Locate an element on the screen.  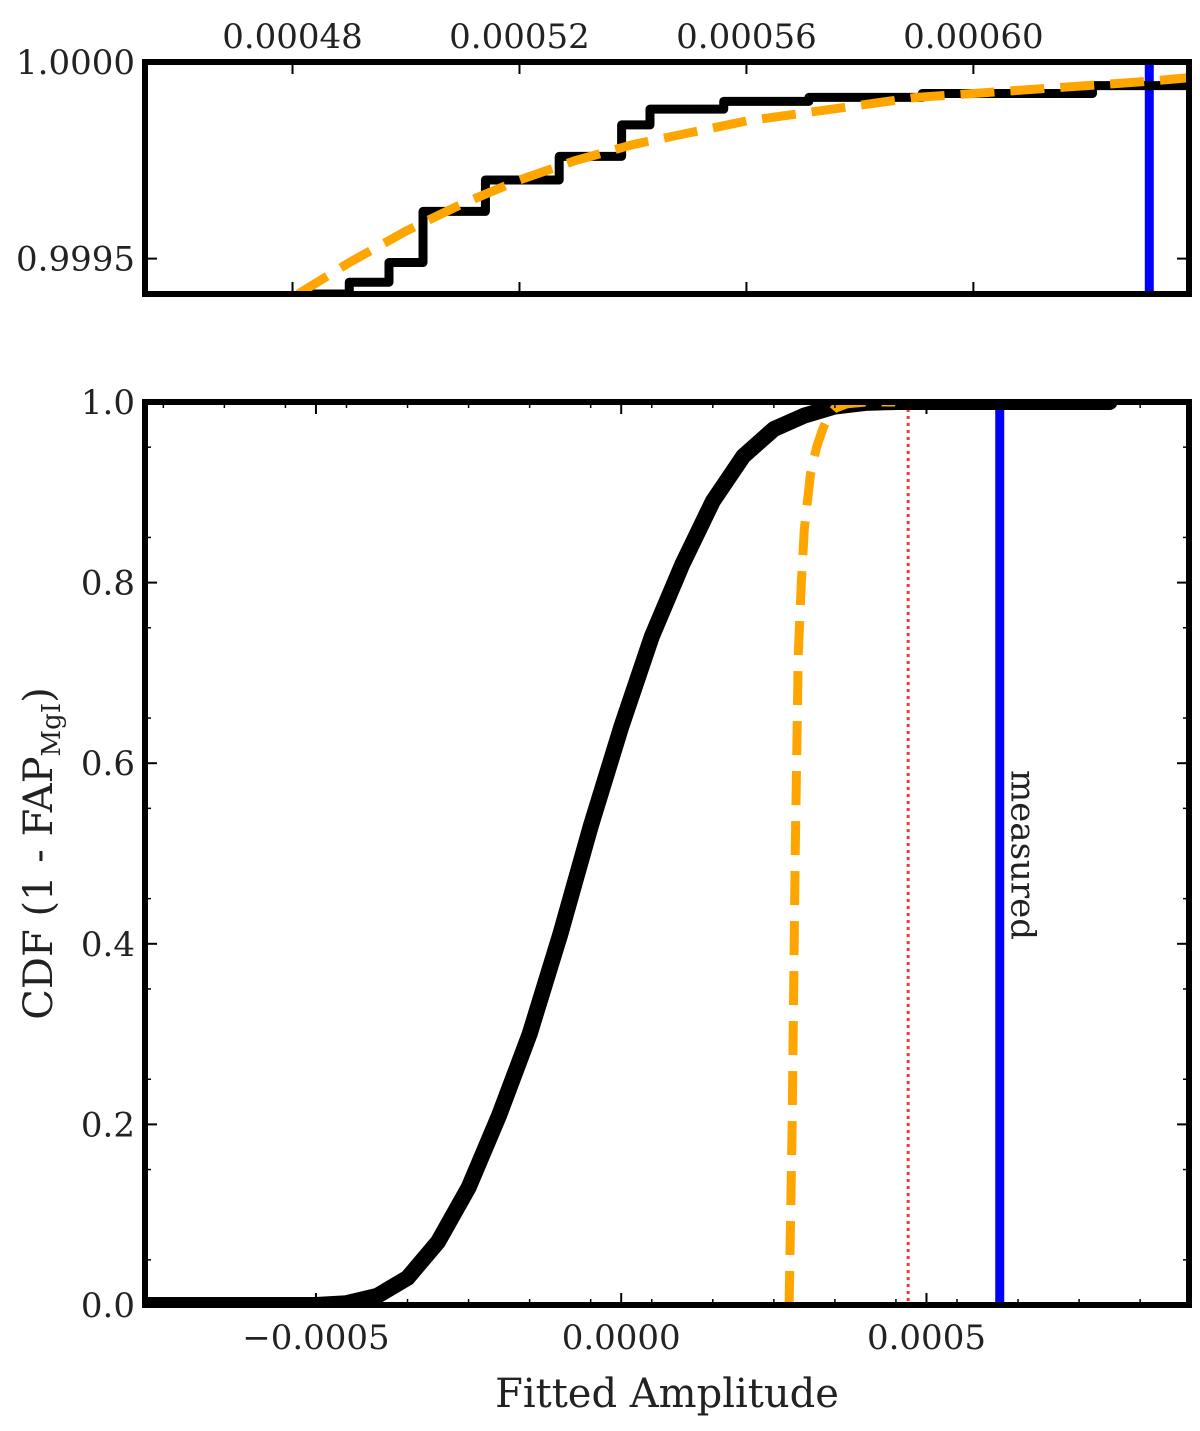
top-empirical-step-line is located at coordinates (743, 187).